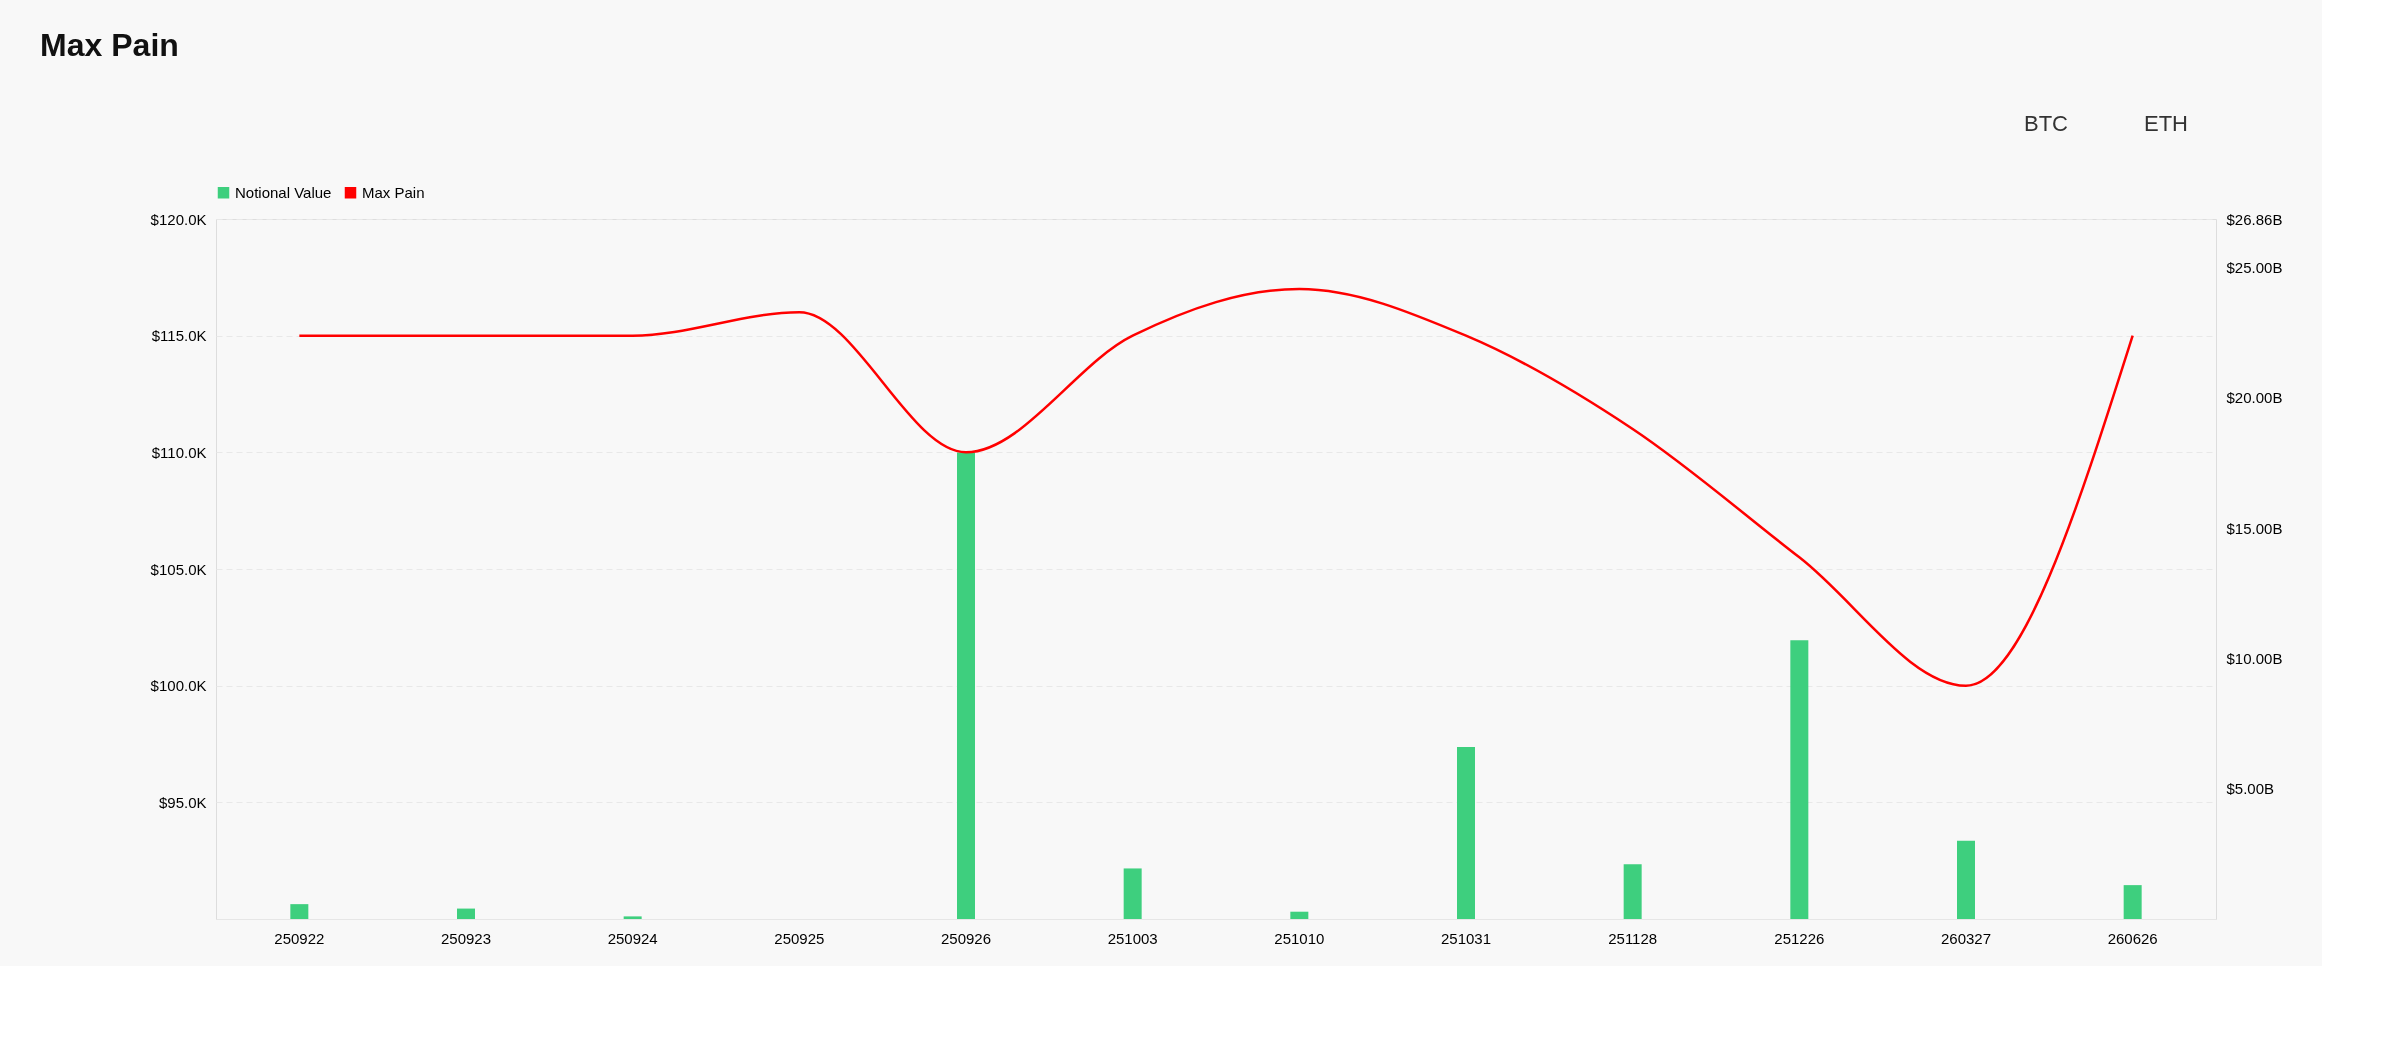  I want to click on y-tick-label: $95.0K, so click(182, 802).